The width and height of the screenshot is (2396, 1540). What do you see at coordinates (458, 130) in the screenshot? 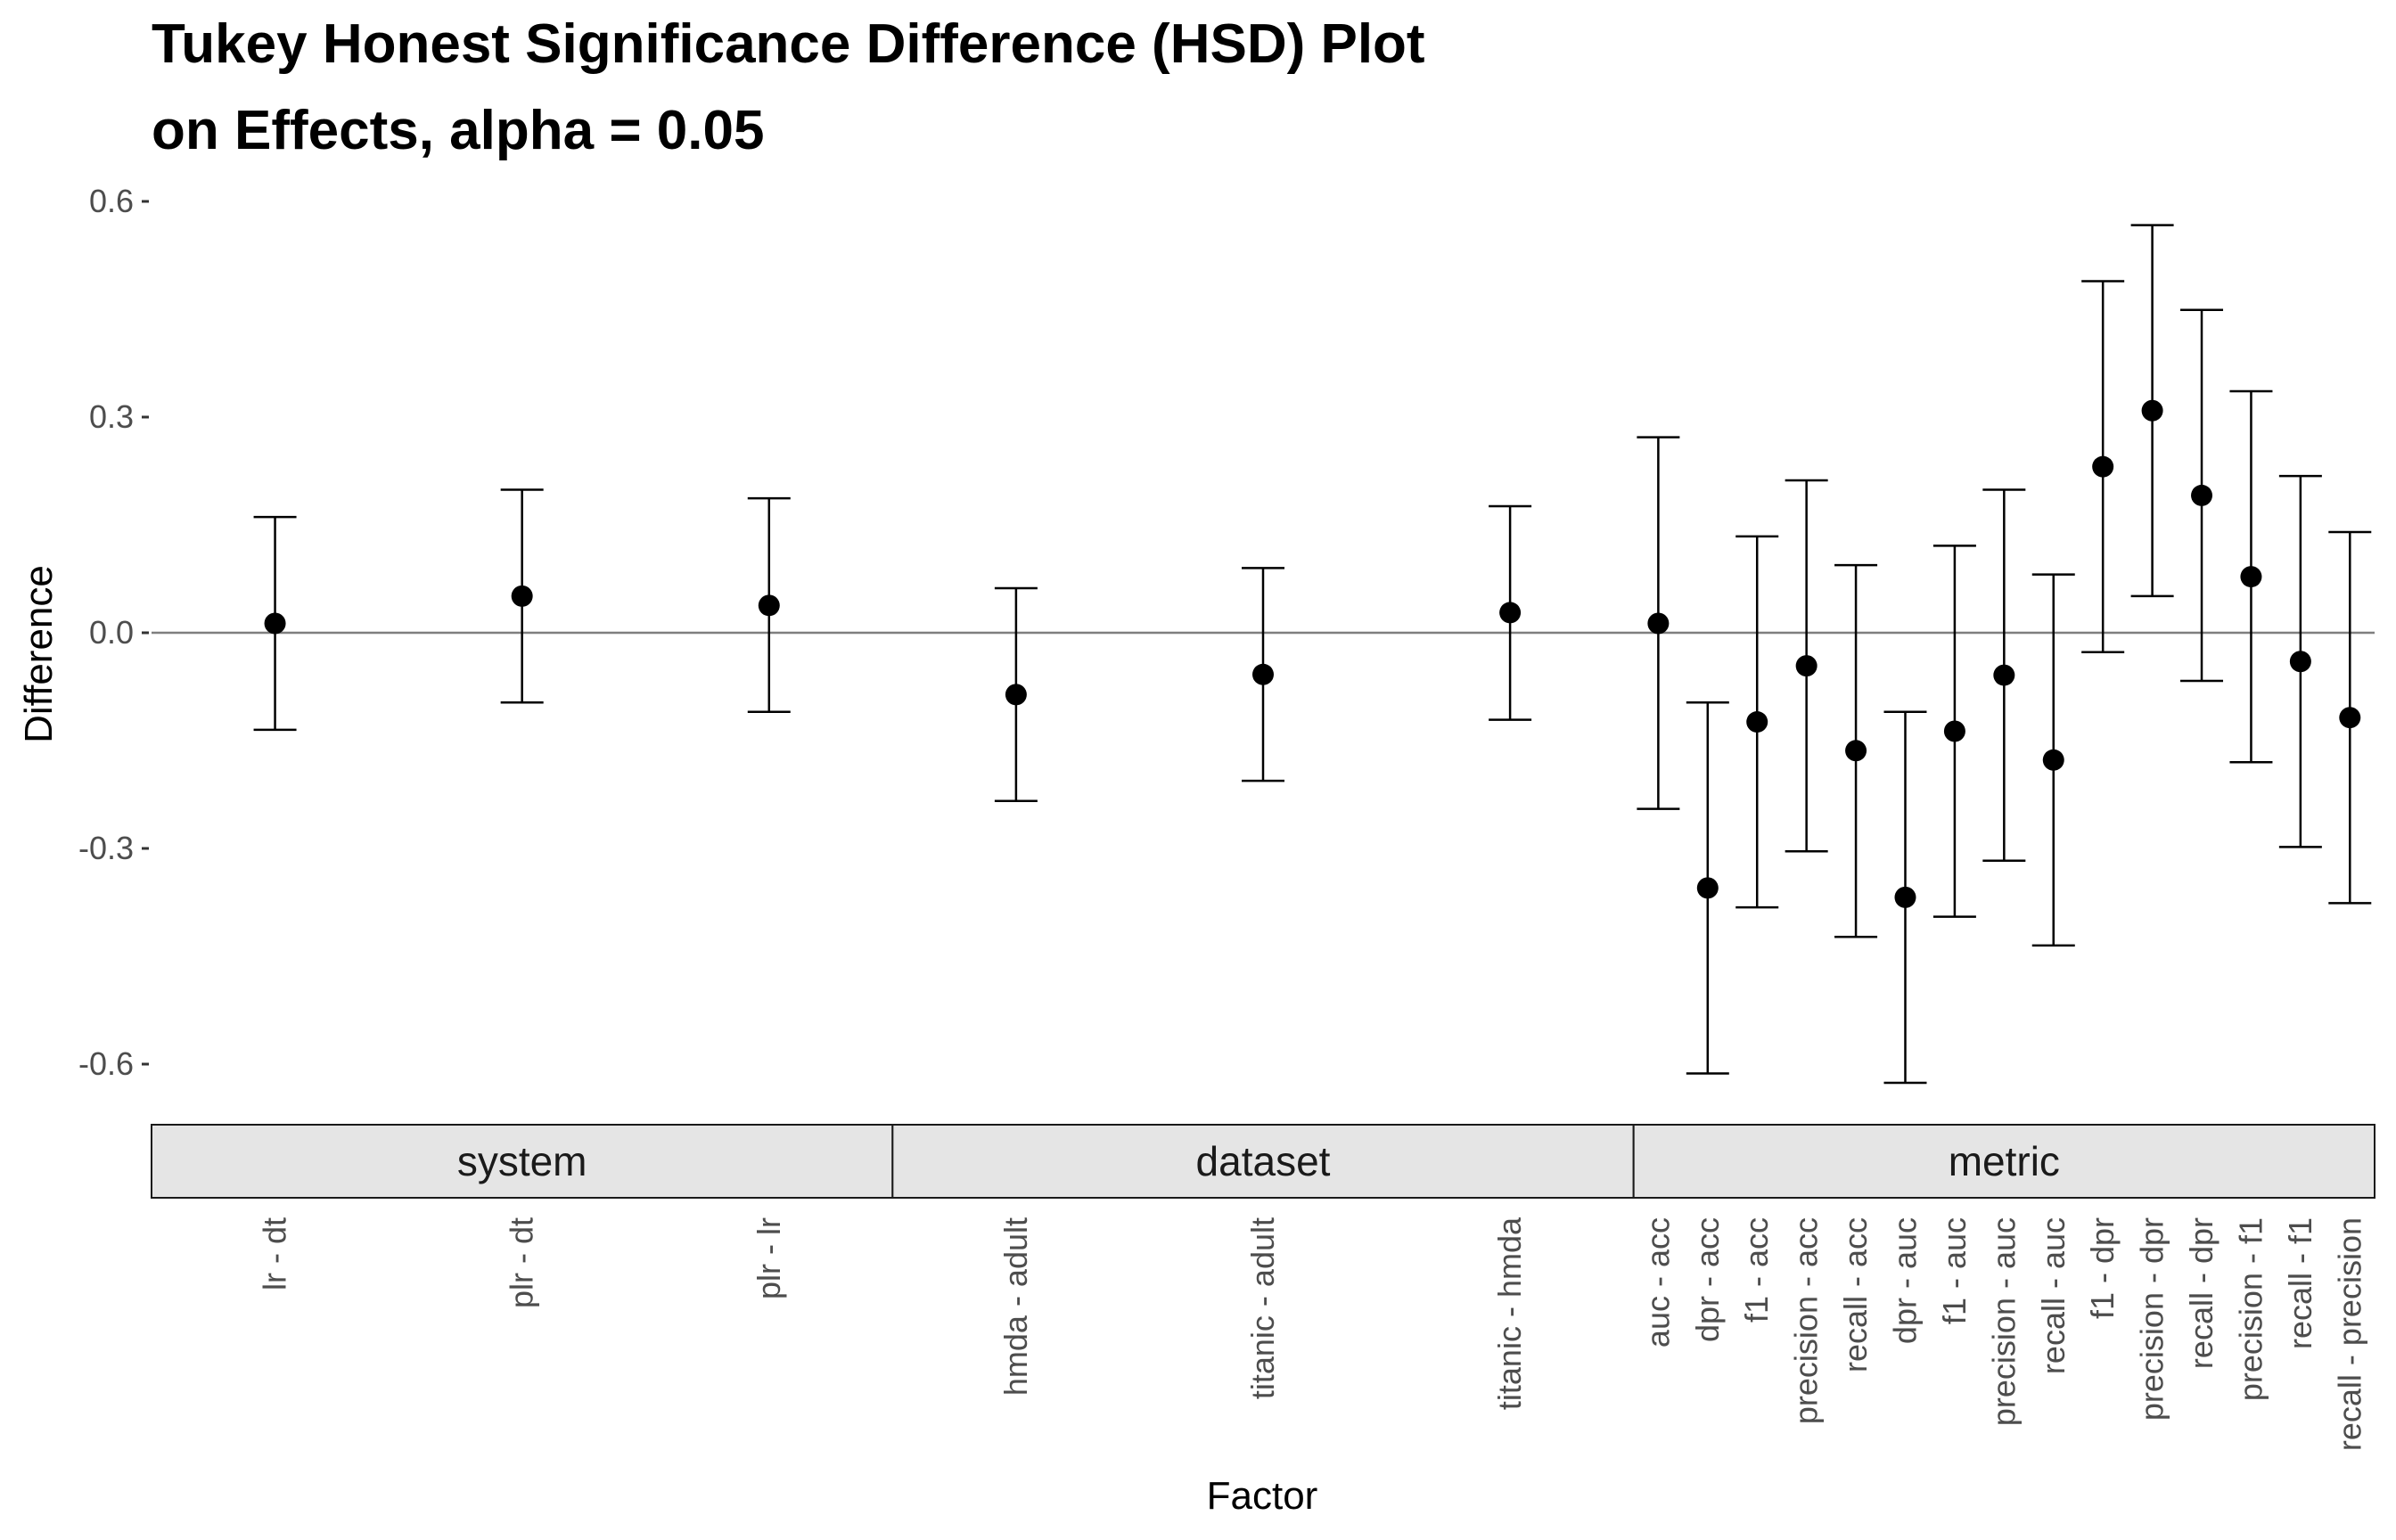
I see `chart-title-line2: on Effects, alpha = 0.05` at bounding box center [458, 130].